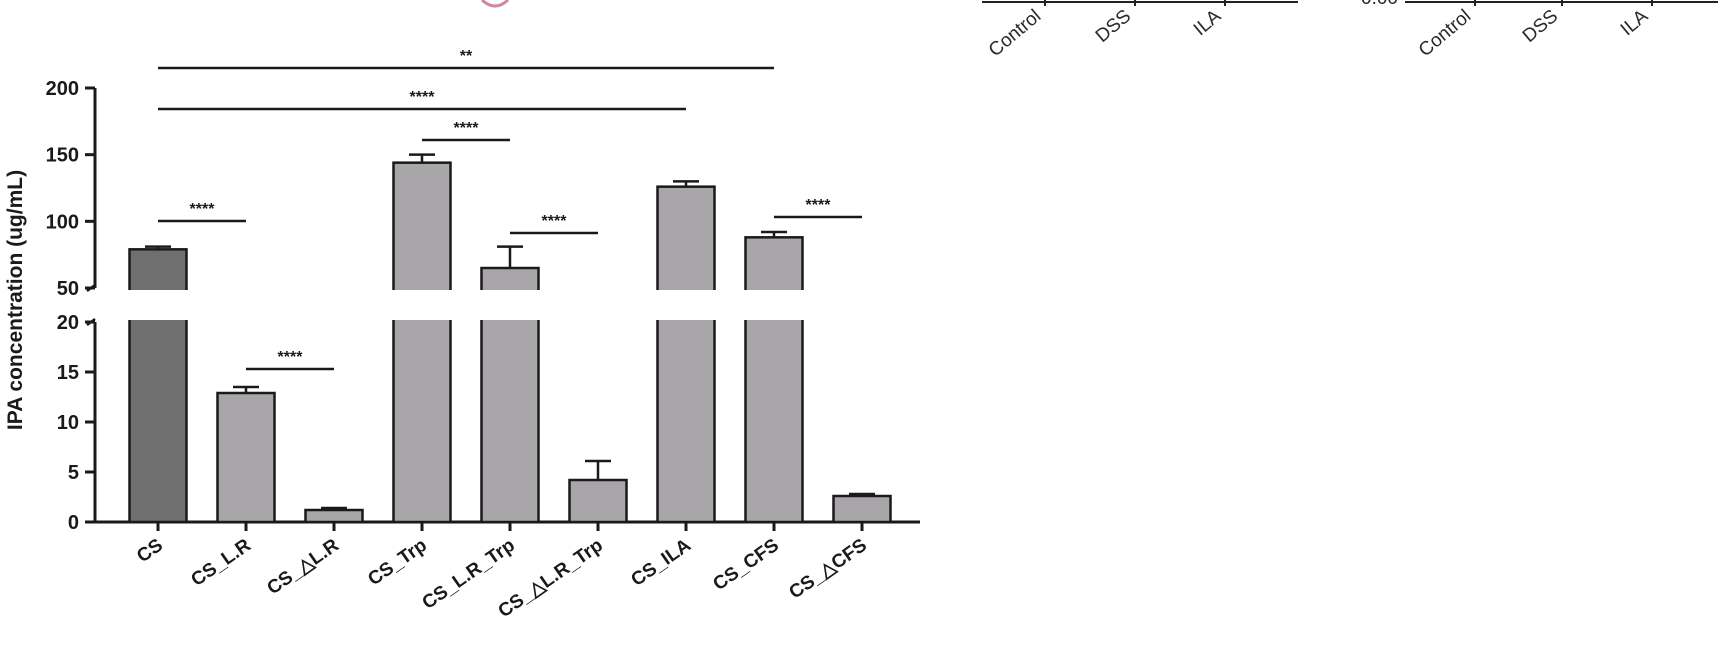 This screenshot has width=1718, height=664. I want to click on y-axis-label: IPA concentration (ug/mL), so click(15, 300).